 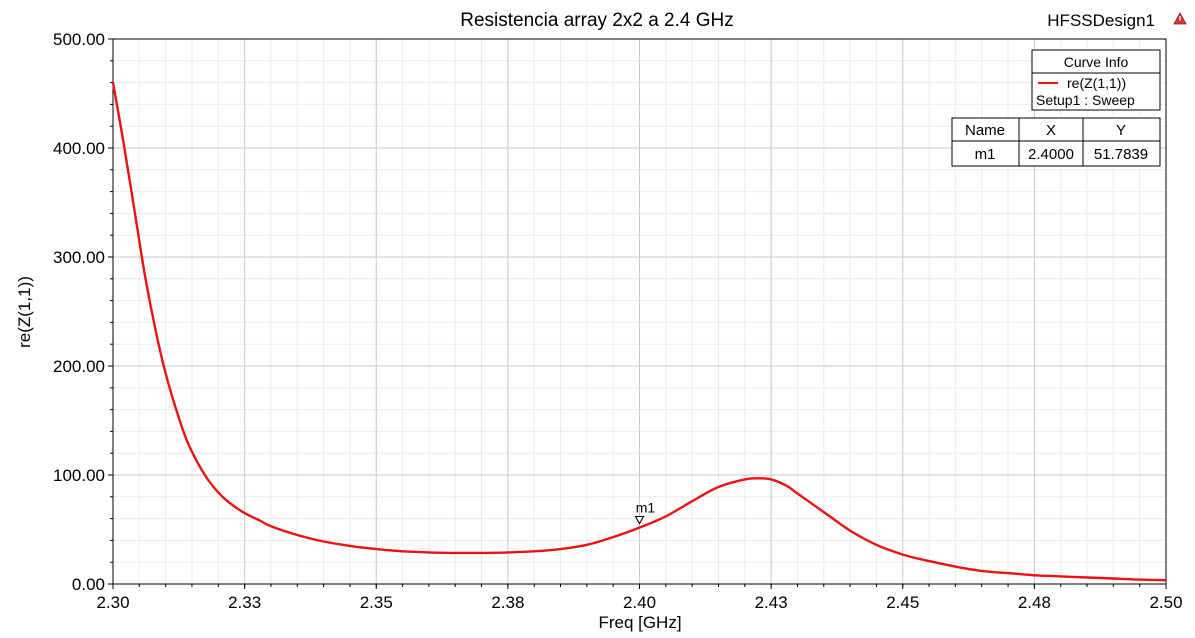 I want to click on marker-m1-label: m1, so click(x=646, y=508).